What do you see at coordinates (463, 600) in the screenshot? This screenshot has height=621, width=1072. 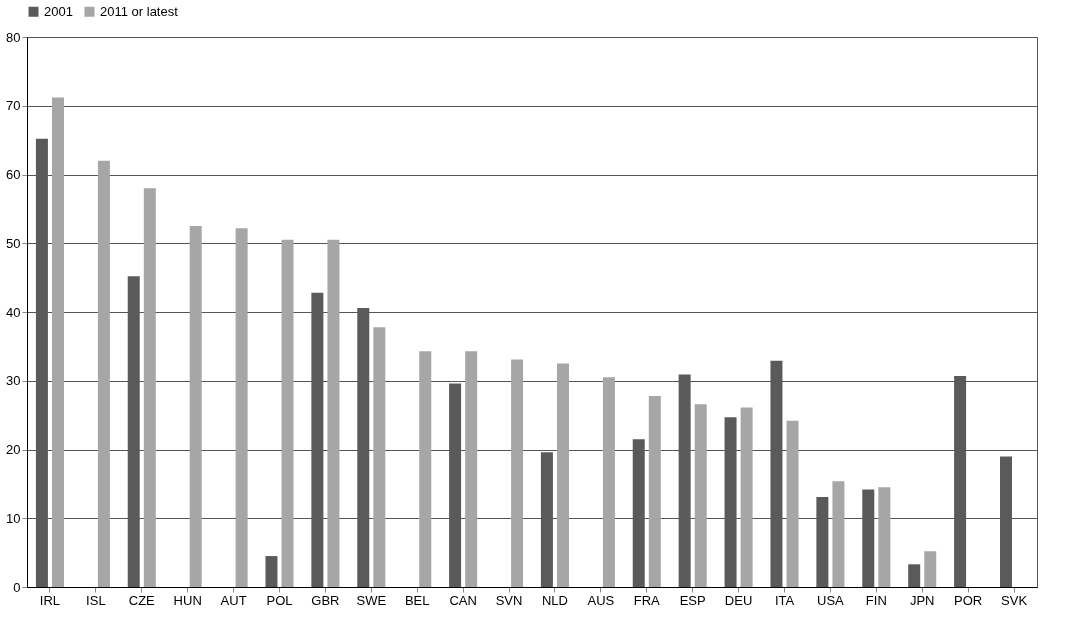 I see `x-tick-label: CAN` at bounding box center [463, 600].